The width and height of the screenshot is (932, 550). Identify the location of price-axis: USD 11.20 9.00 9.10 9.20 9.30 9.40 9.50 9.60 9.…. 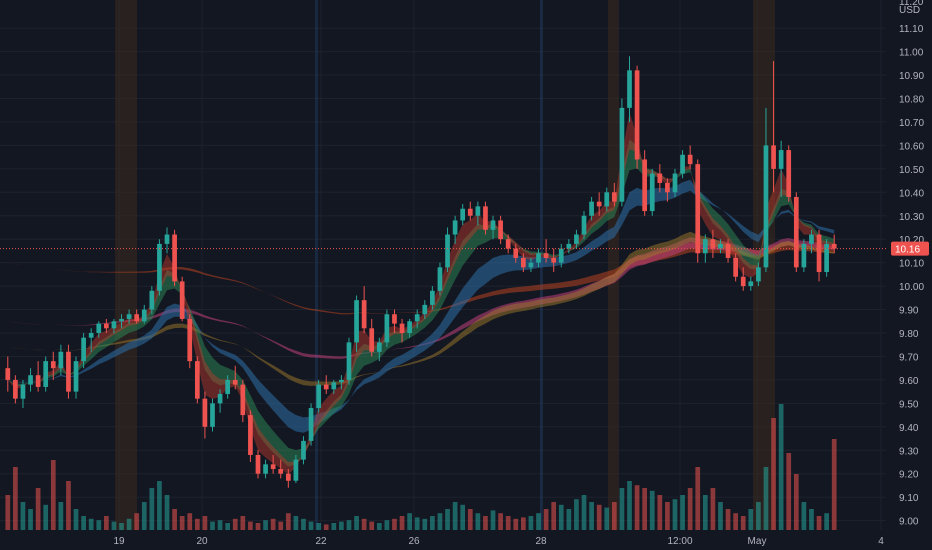
(911, 264).